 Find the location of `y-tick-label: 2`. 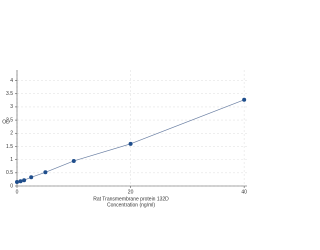

y-tick-label: 2 is located at coordinates (11, 134).